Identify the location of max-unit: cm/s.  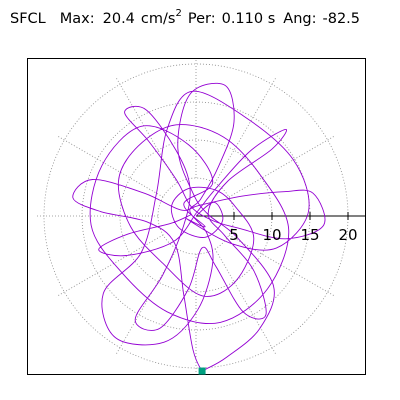
(158, 19).